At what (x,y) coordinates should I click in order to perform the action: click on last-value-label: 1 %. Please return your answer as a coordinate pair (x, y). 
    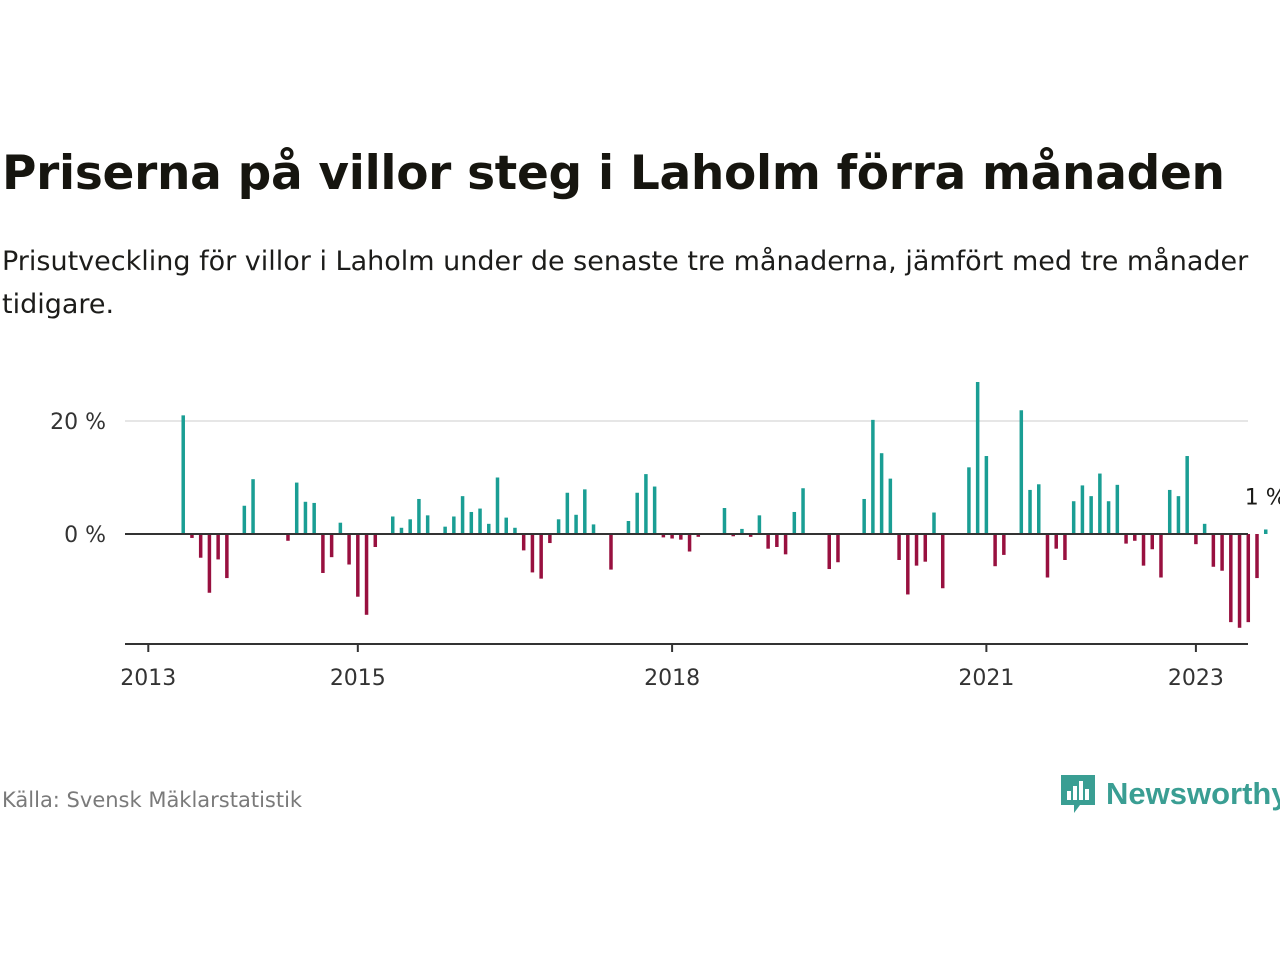
    Looking at the image, I should click on (1262, 497).